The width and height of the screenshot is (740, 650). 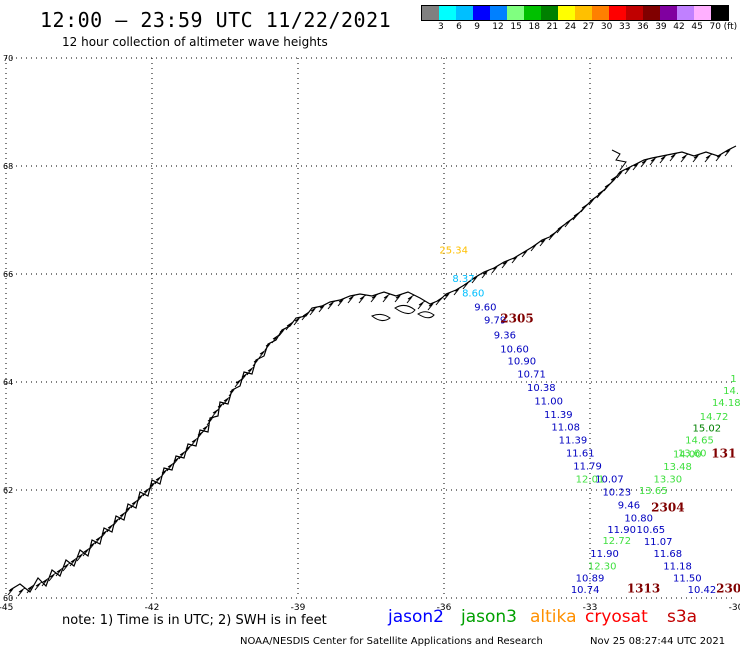 I want to click on track-label: 1313, so click(x=643, y=589).